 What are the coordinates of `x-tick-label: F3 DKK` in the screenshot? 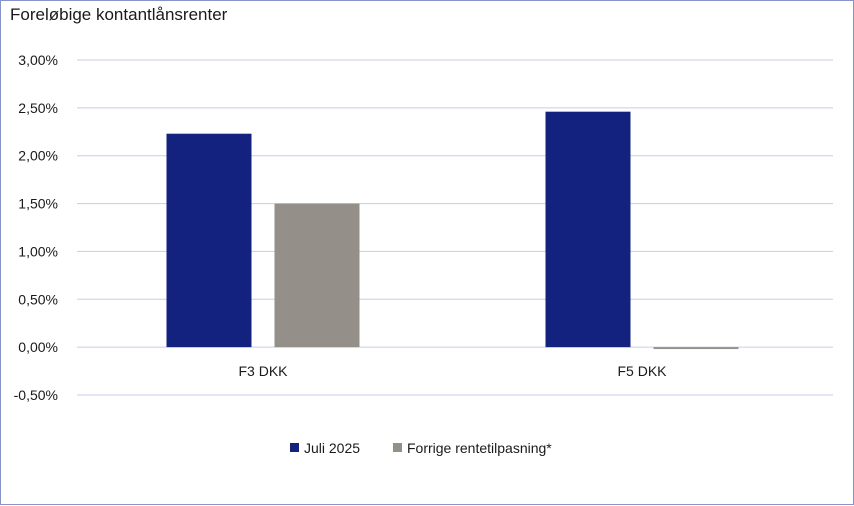 It's located at (263, 371).